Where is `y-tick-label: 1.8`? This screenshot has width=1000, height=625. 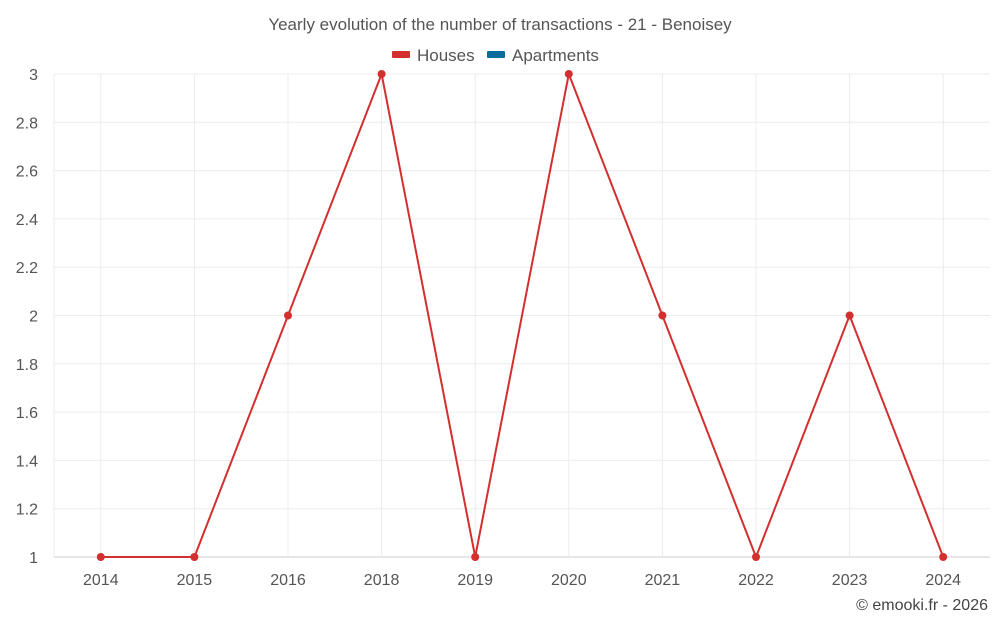
y-tick-label: 1.8 is located at coordinates (27, 365).